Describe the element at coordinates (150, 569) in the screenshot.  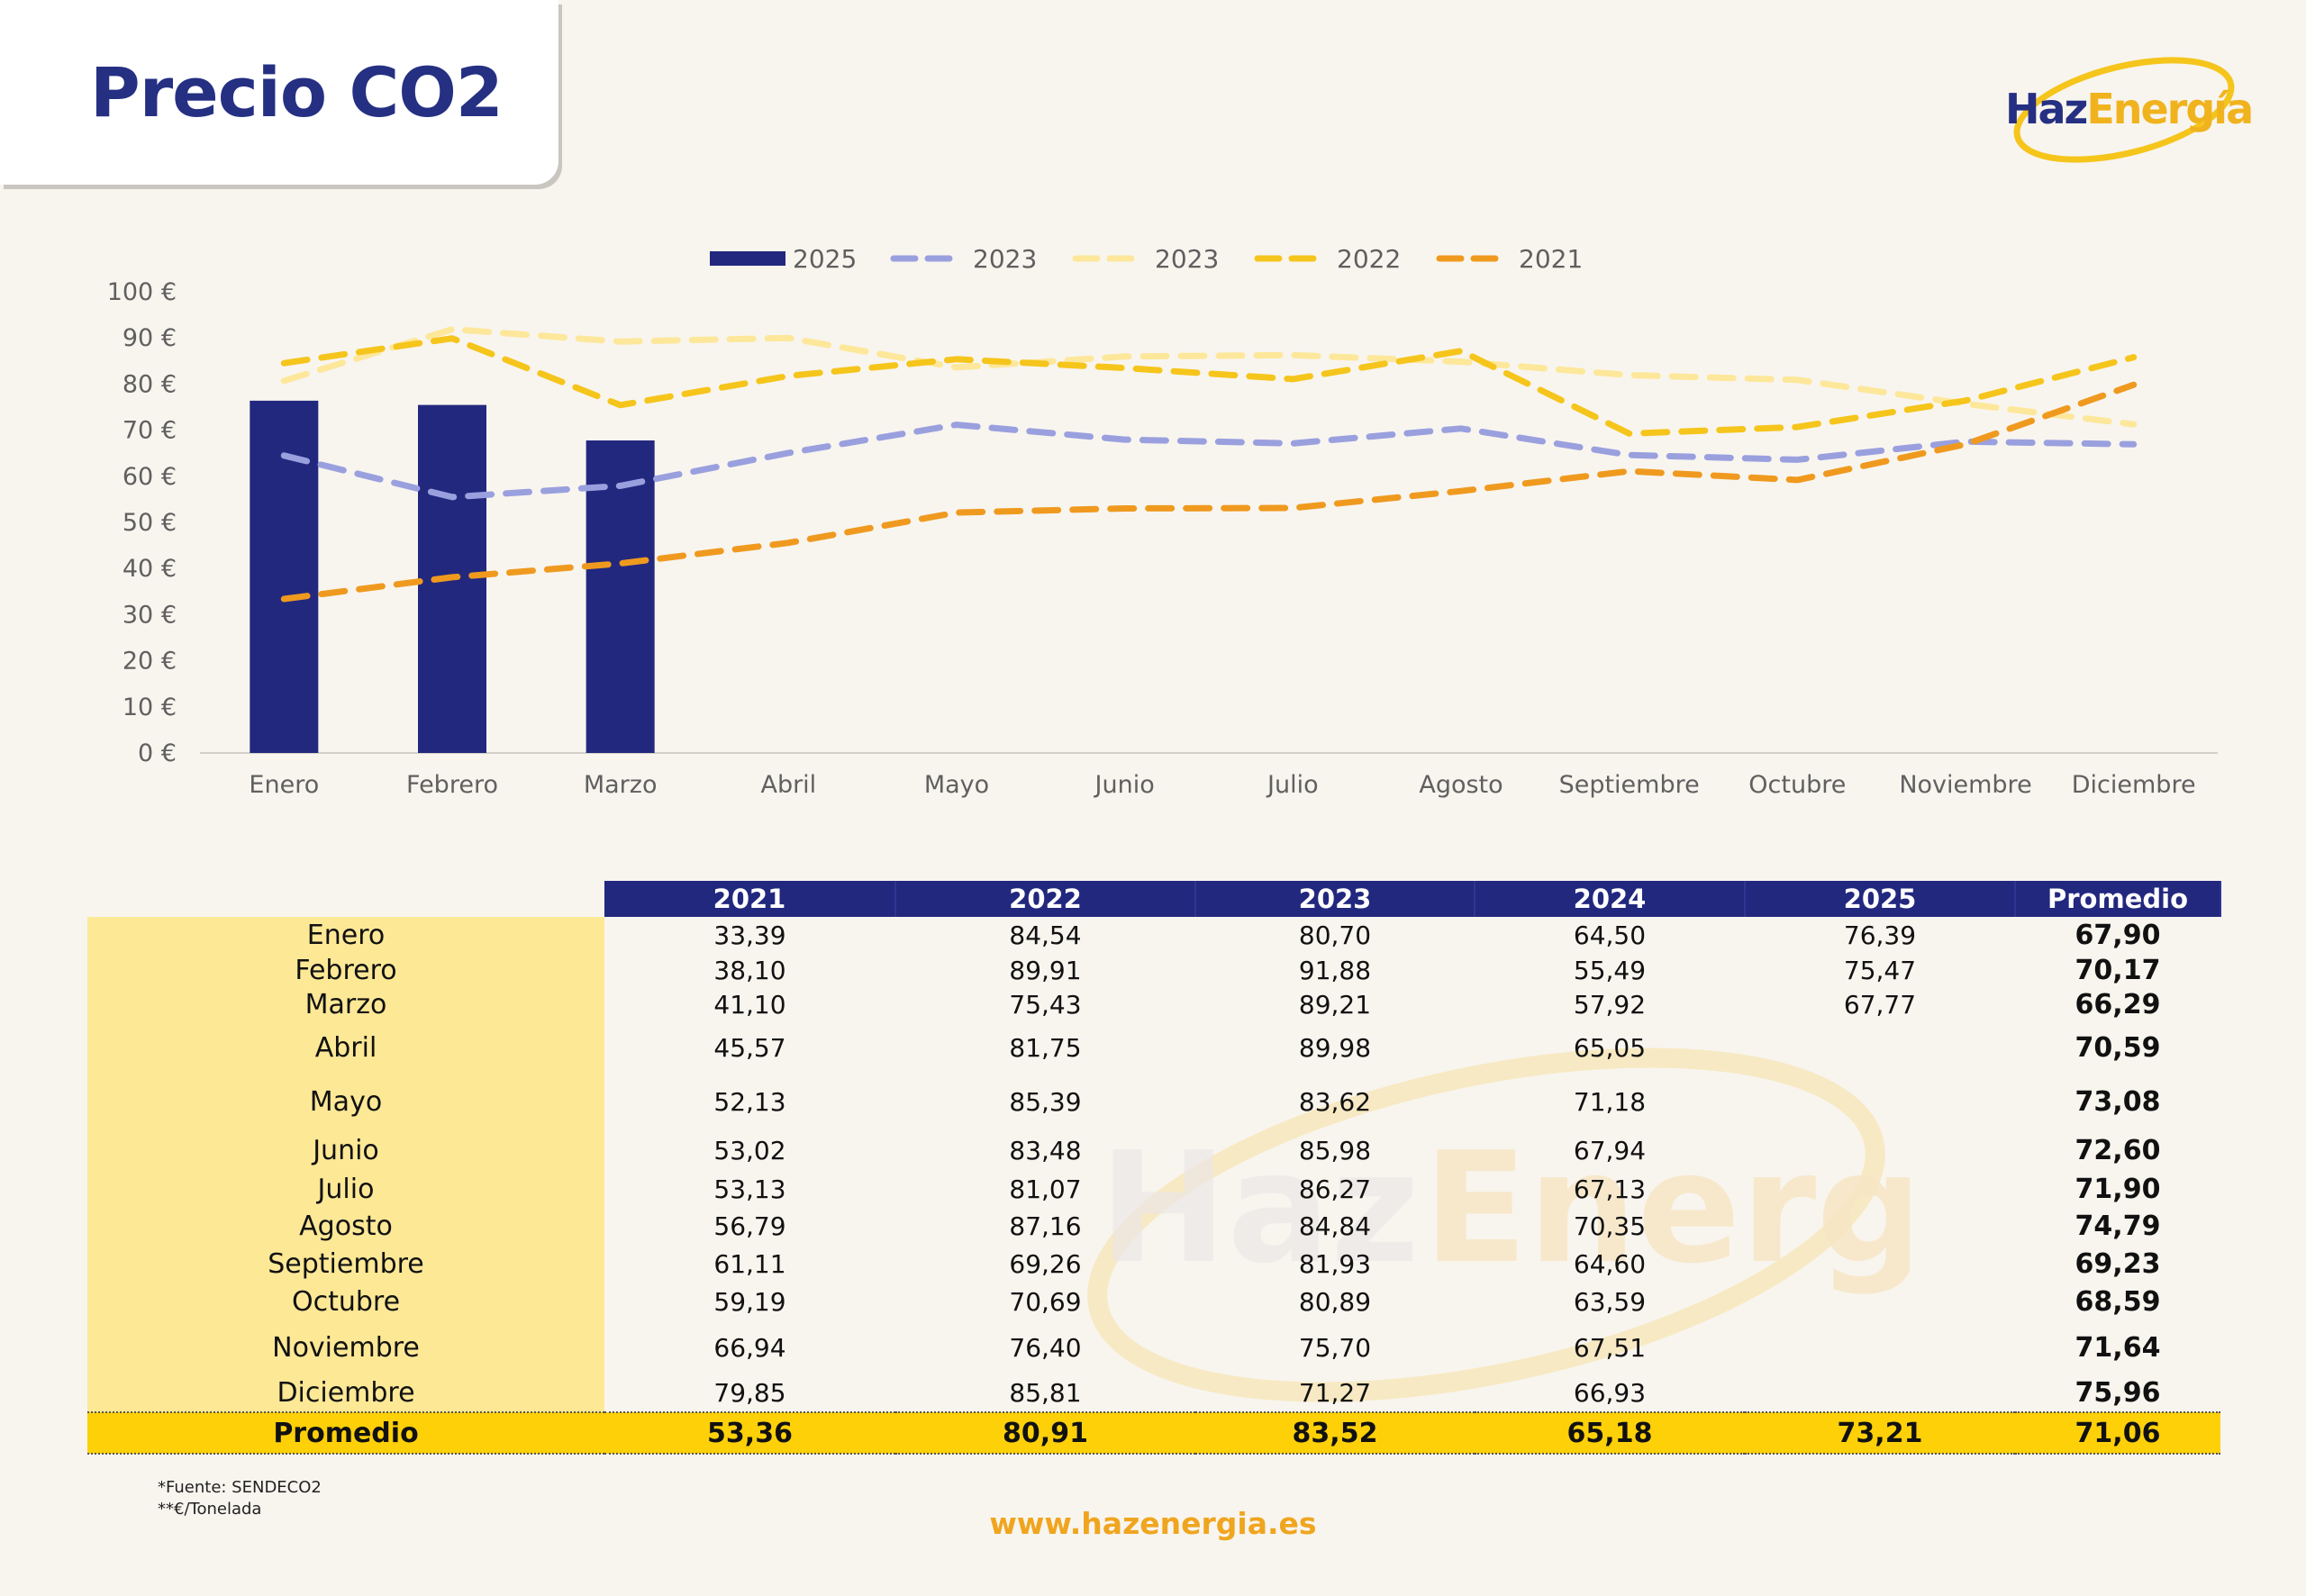
I see `y-tick-label: 40 €` at that location.